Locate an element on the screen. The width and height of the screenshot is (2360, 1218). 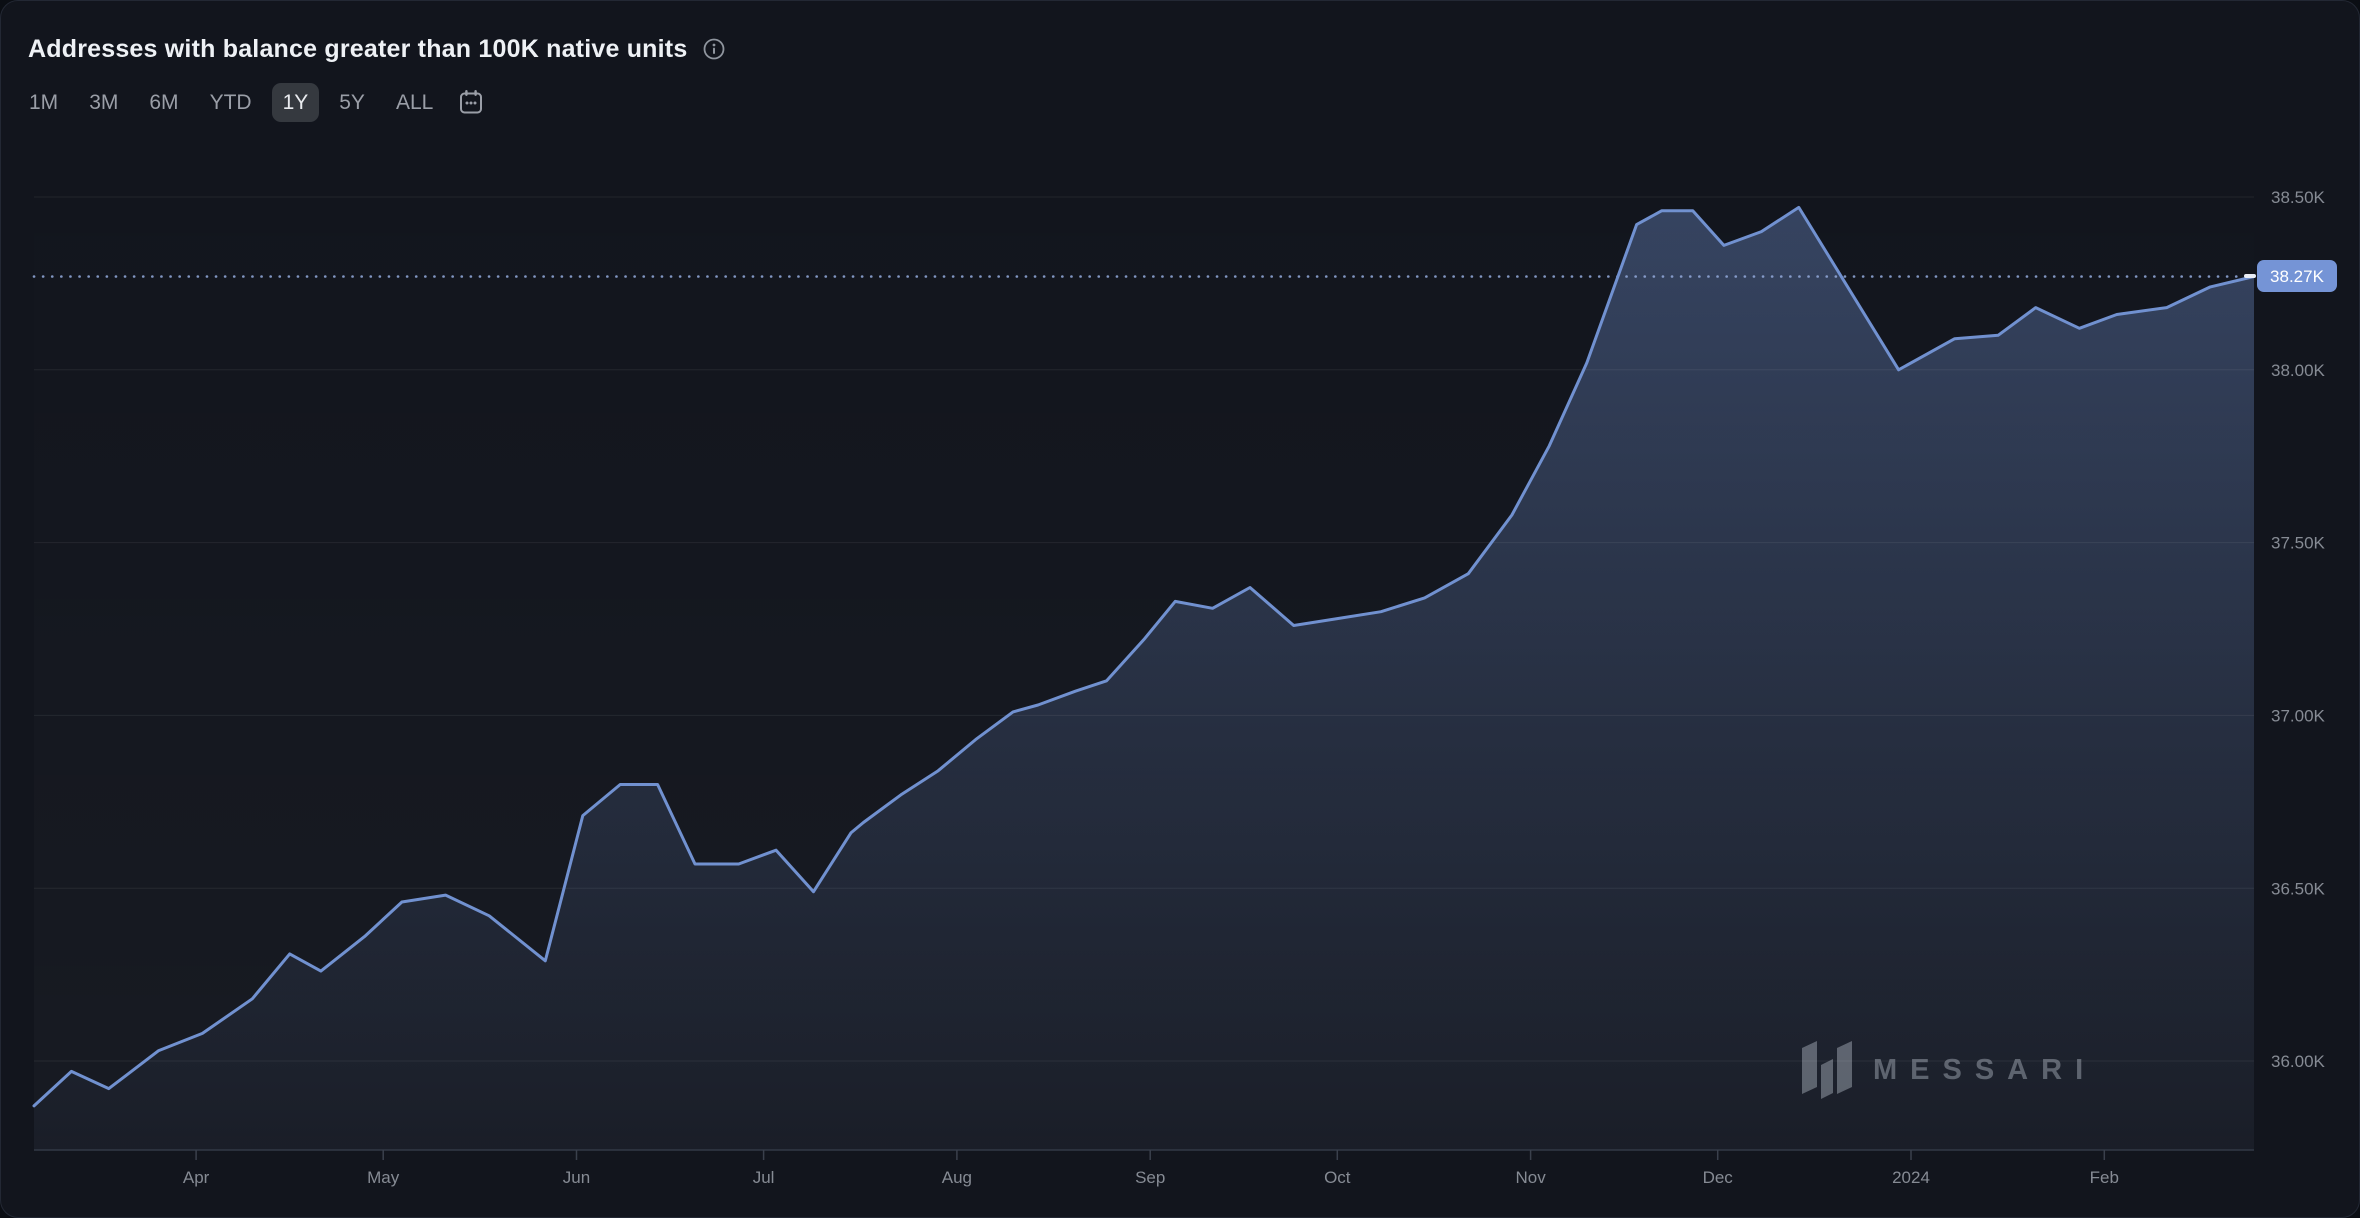
x-axis-label: May is located at coordinates (383, 1177).